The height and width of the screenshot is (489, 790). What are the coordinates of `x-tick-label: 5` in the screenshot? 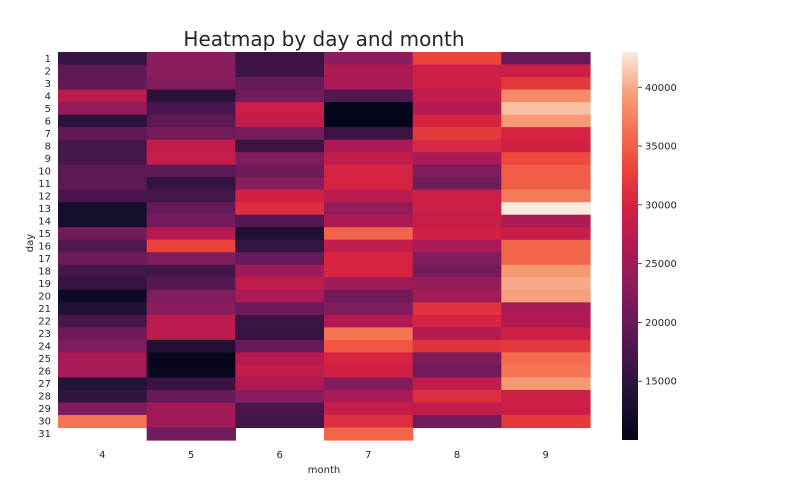 It's located at (191, 455).